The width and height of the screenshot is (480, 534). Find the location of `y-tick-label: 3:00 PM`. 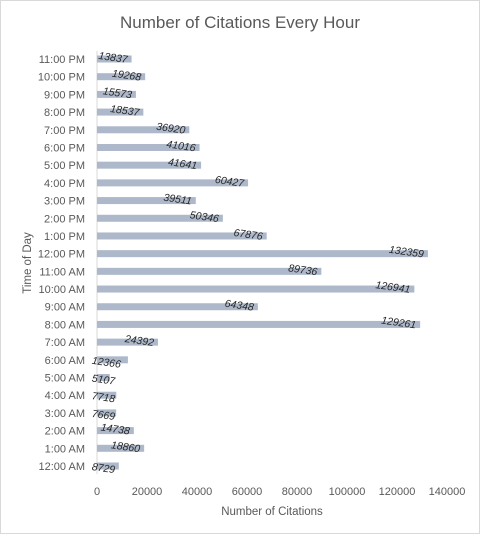

y-tick-label: 3:00 PM is located at coordinates (64, 202).